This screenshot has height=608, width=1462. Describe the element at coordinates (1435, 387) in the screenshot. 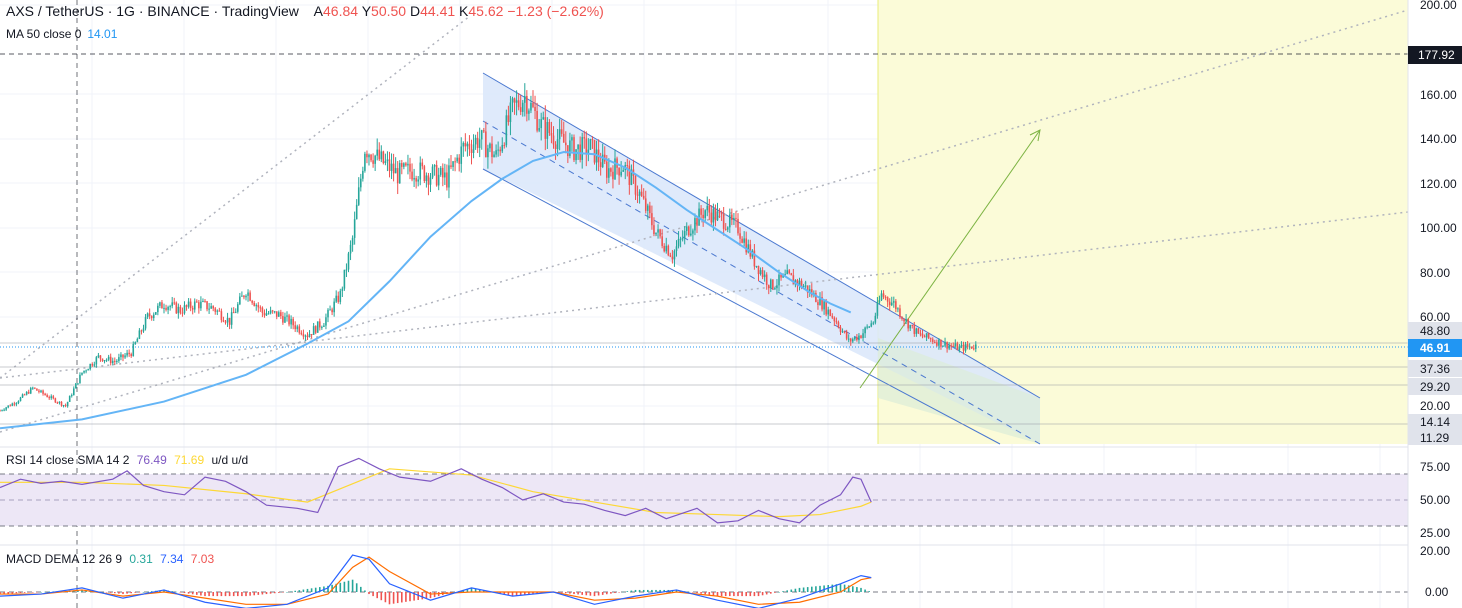

I see `level-tag-c-text: 29.20` at that location.